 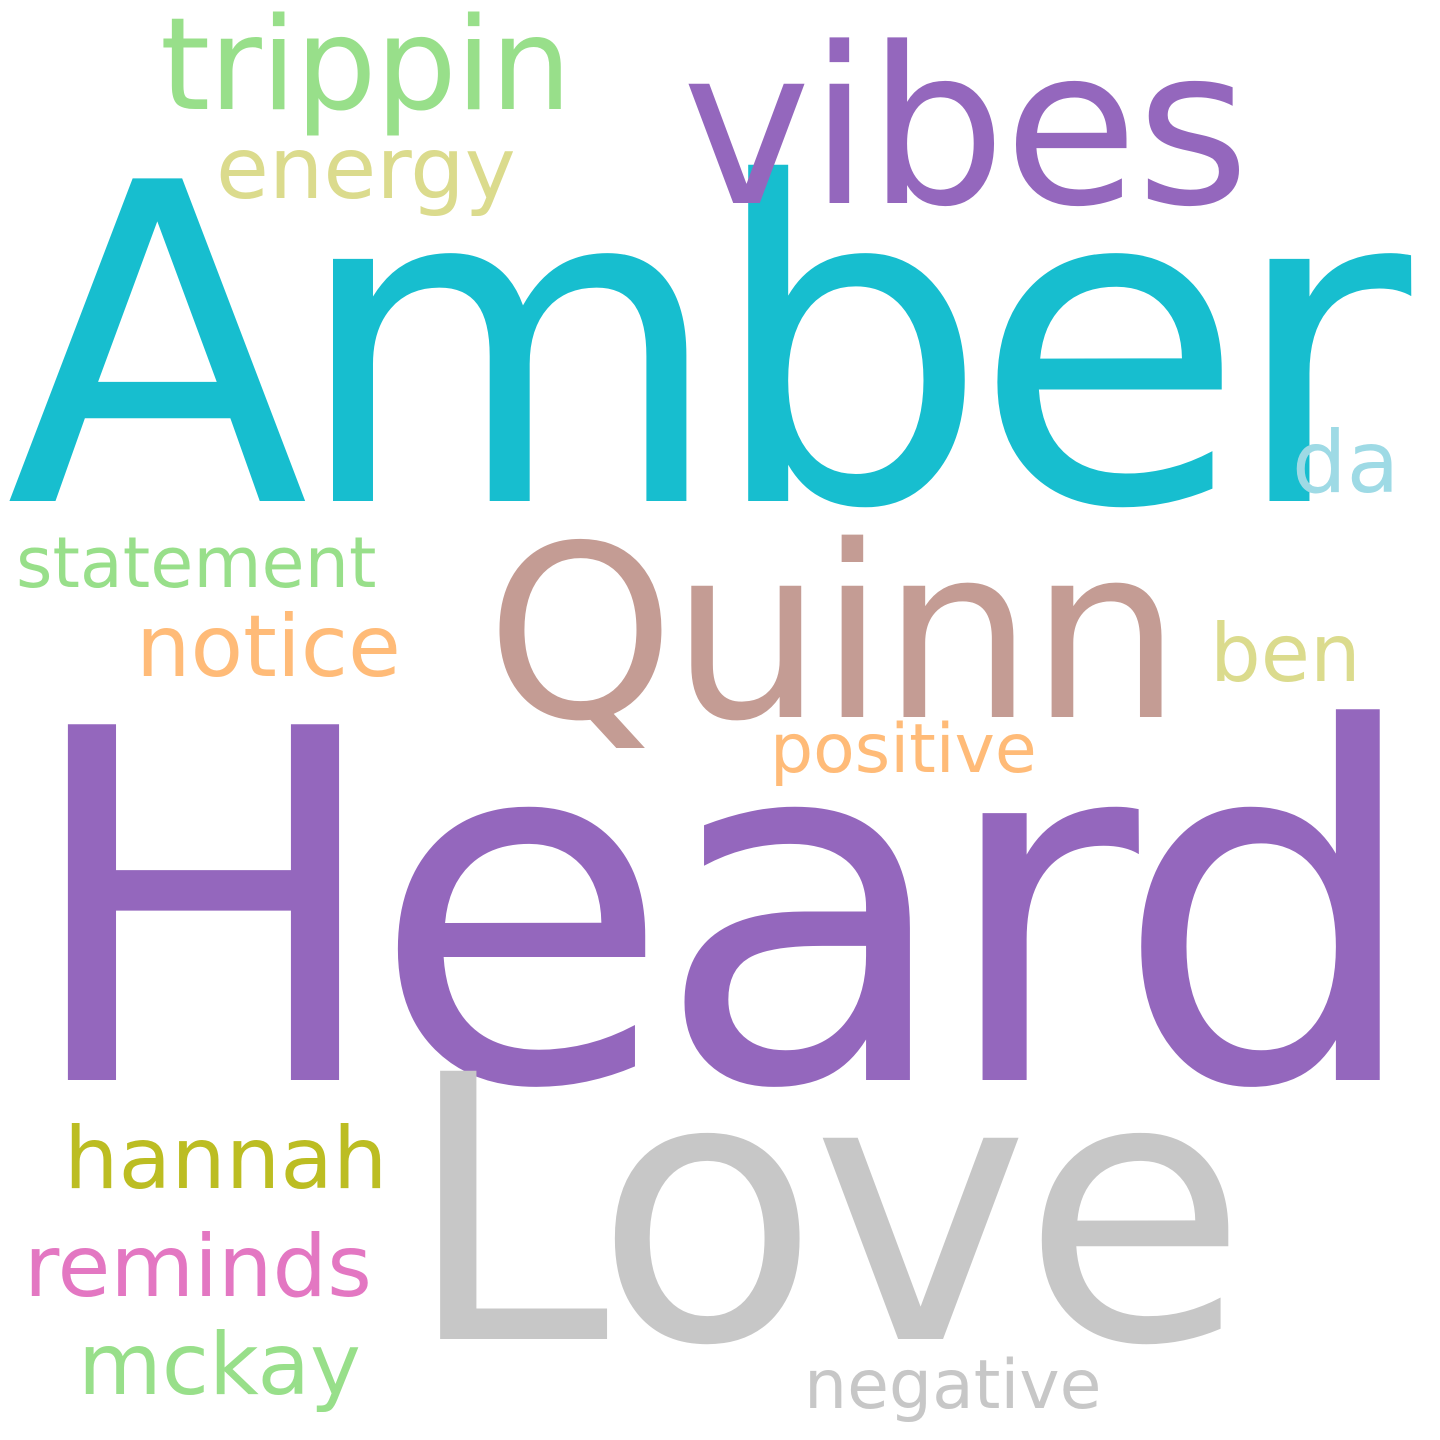 I want to click on word-notice: notice, so click(x=268, y=647).